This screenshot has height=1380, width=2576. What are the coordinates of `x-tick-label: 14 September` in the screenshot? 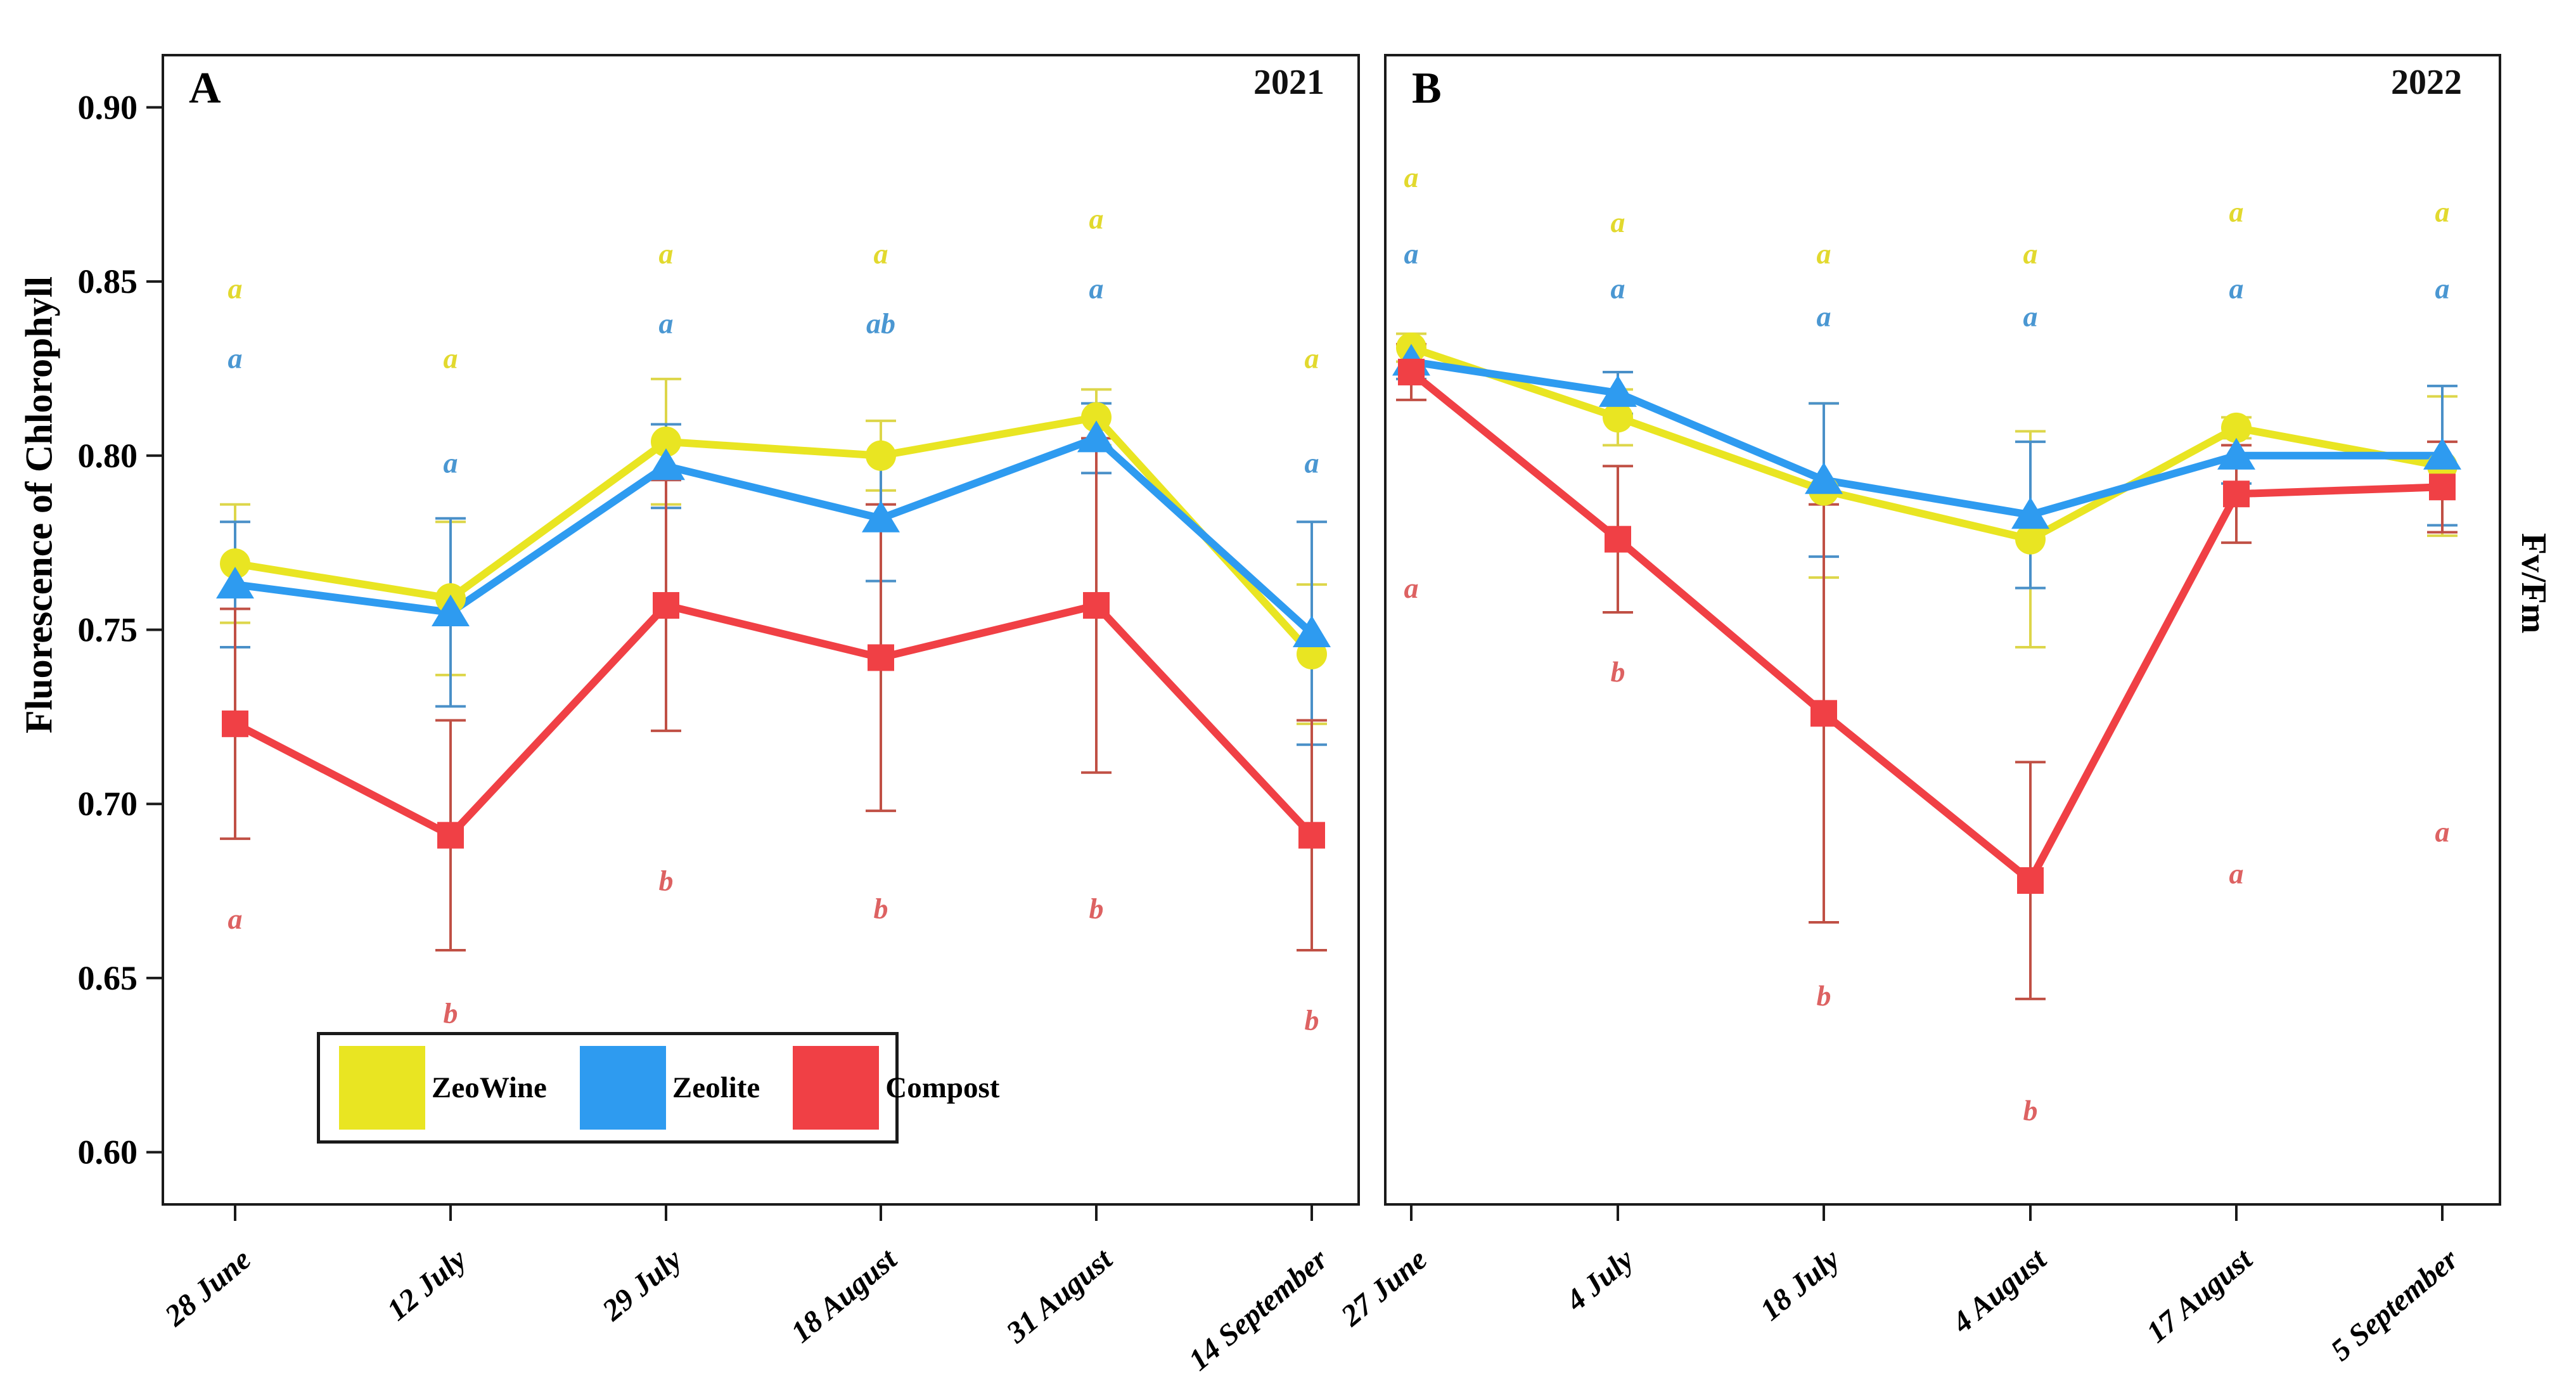 It's located at (1258, 1310).